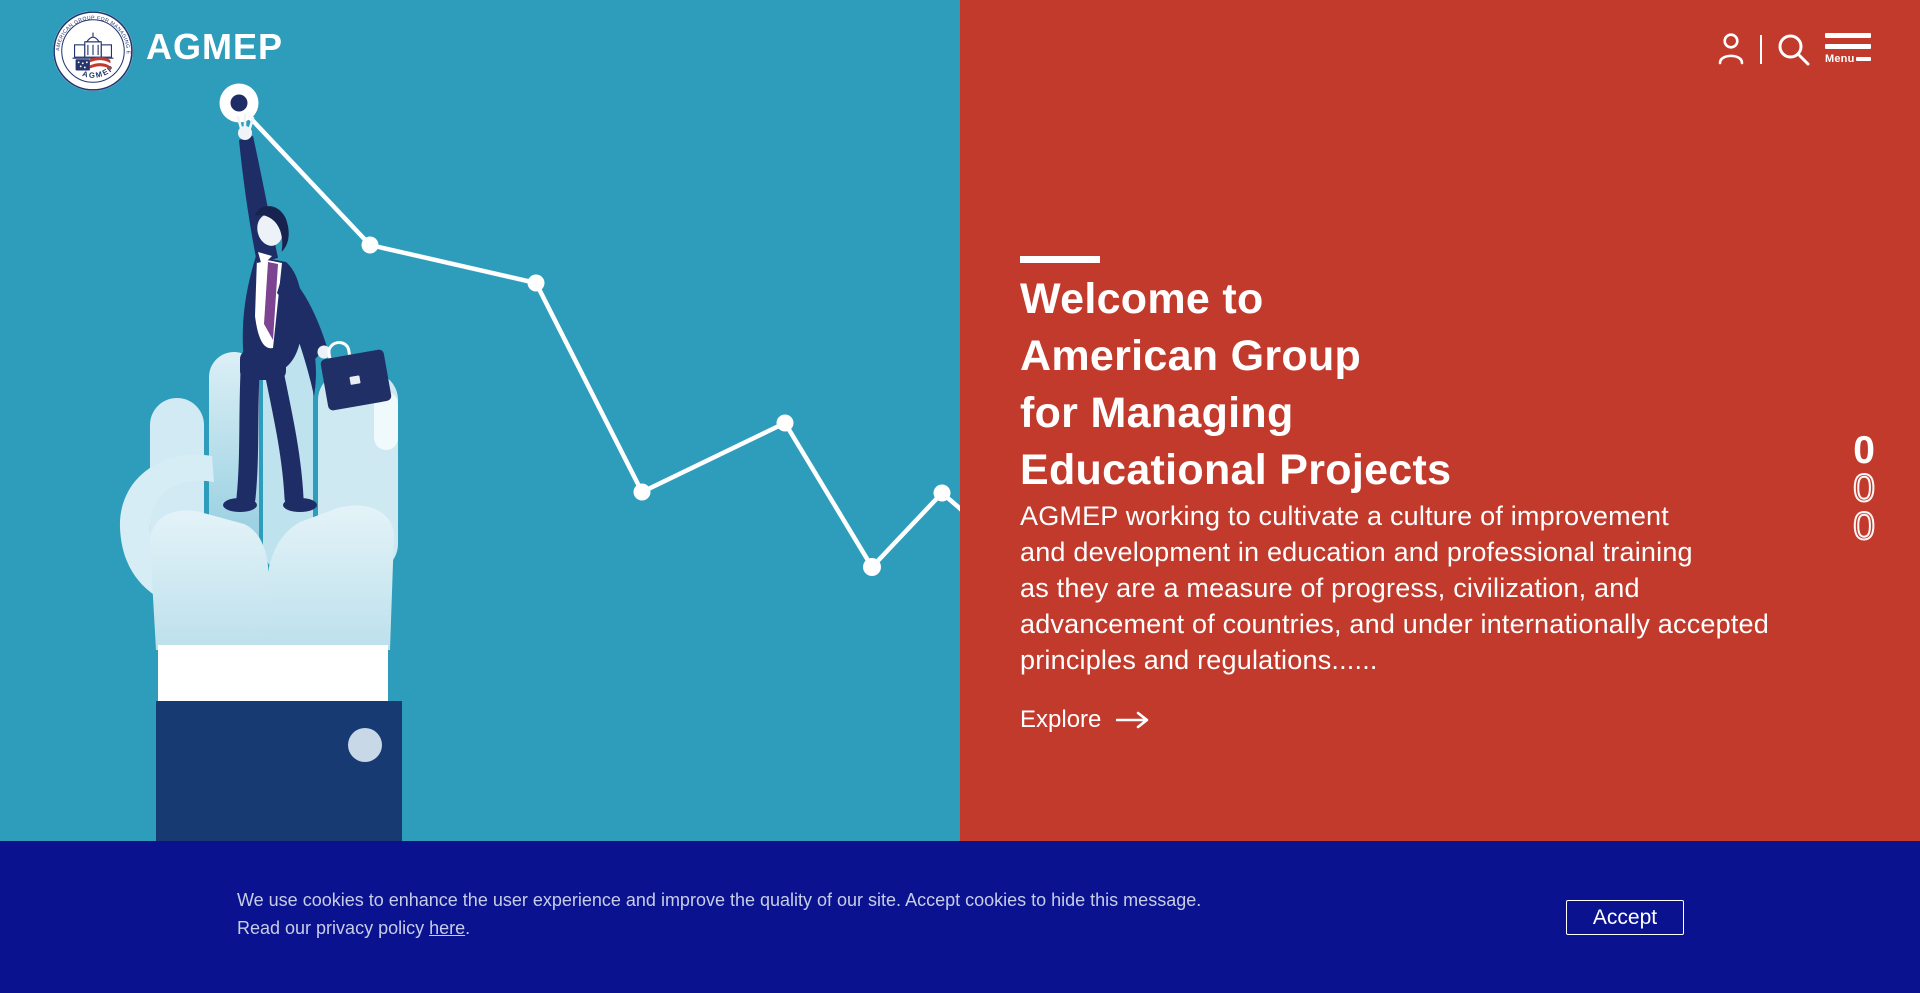  What do you see at coordinates (1840, 59) in the screenshot?
I see `menu-label: Menu` at bounding box center [1840, 59].